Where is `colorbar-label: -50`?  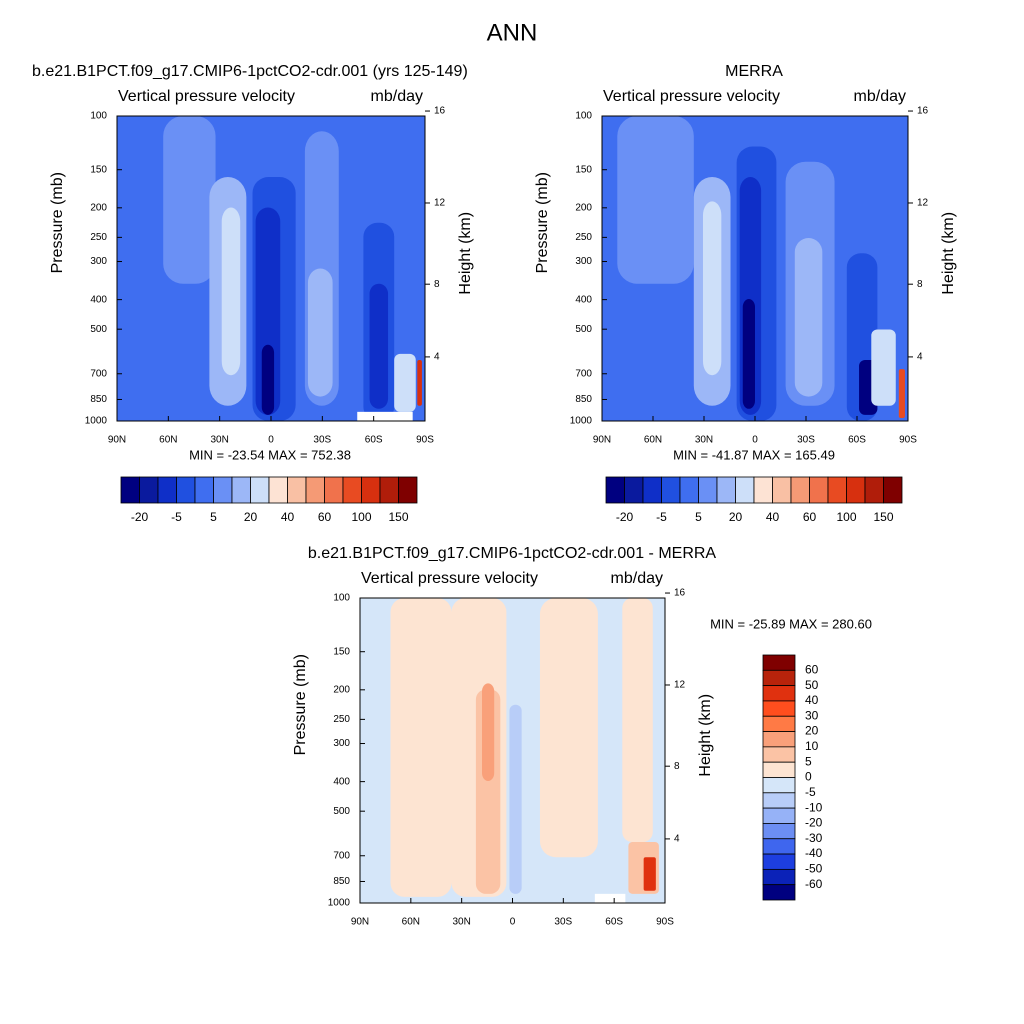 colorbar-label: -50 is located at coordinates (814, 869).